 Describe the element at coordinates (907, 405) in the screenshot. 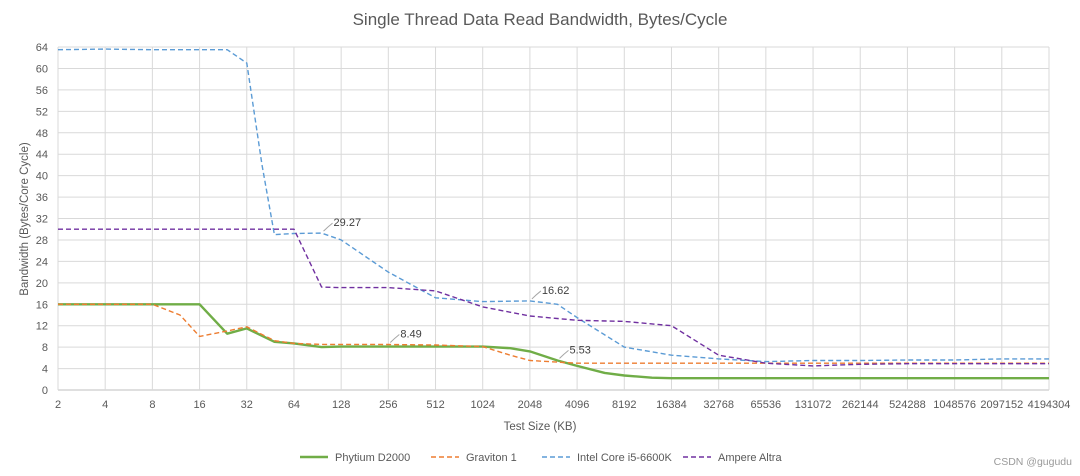

I see `x-tick-label: 524288` at that location.